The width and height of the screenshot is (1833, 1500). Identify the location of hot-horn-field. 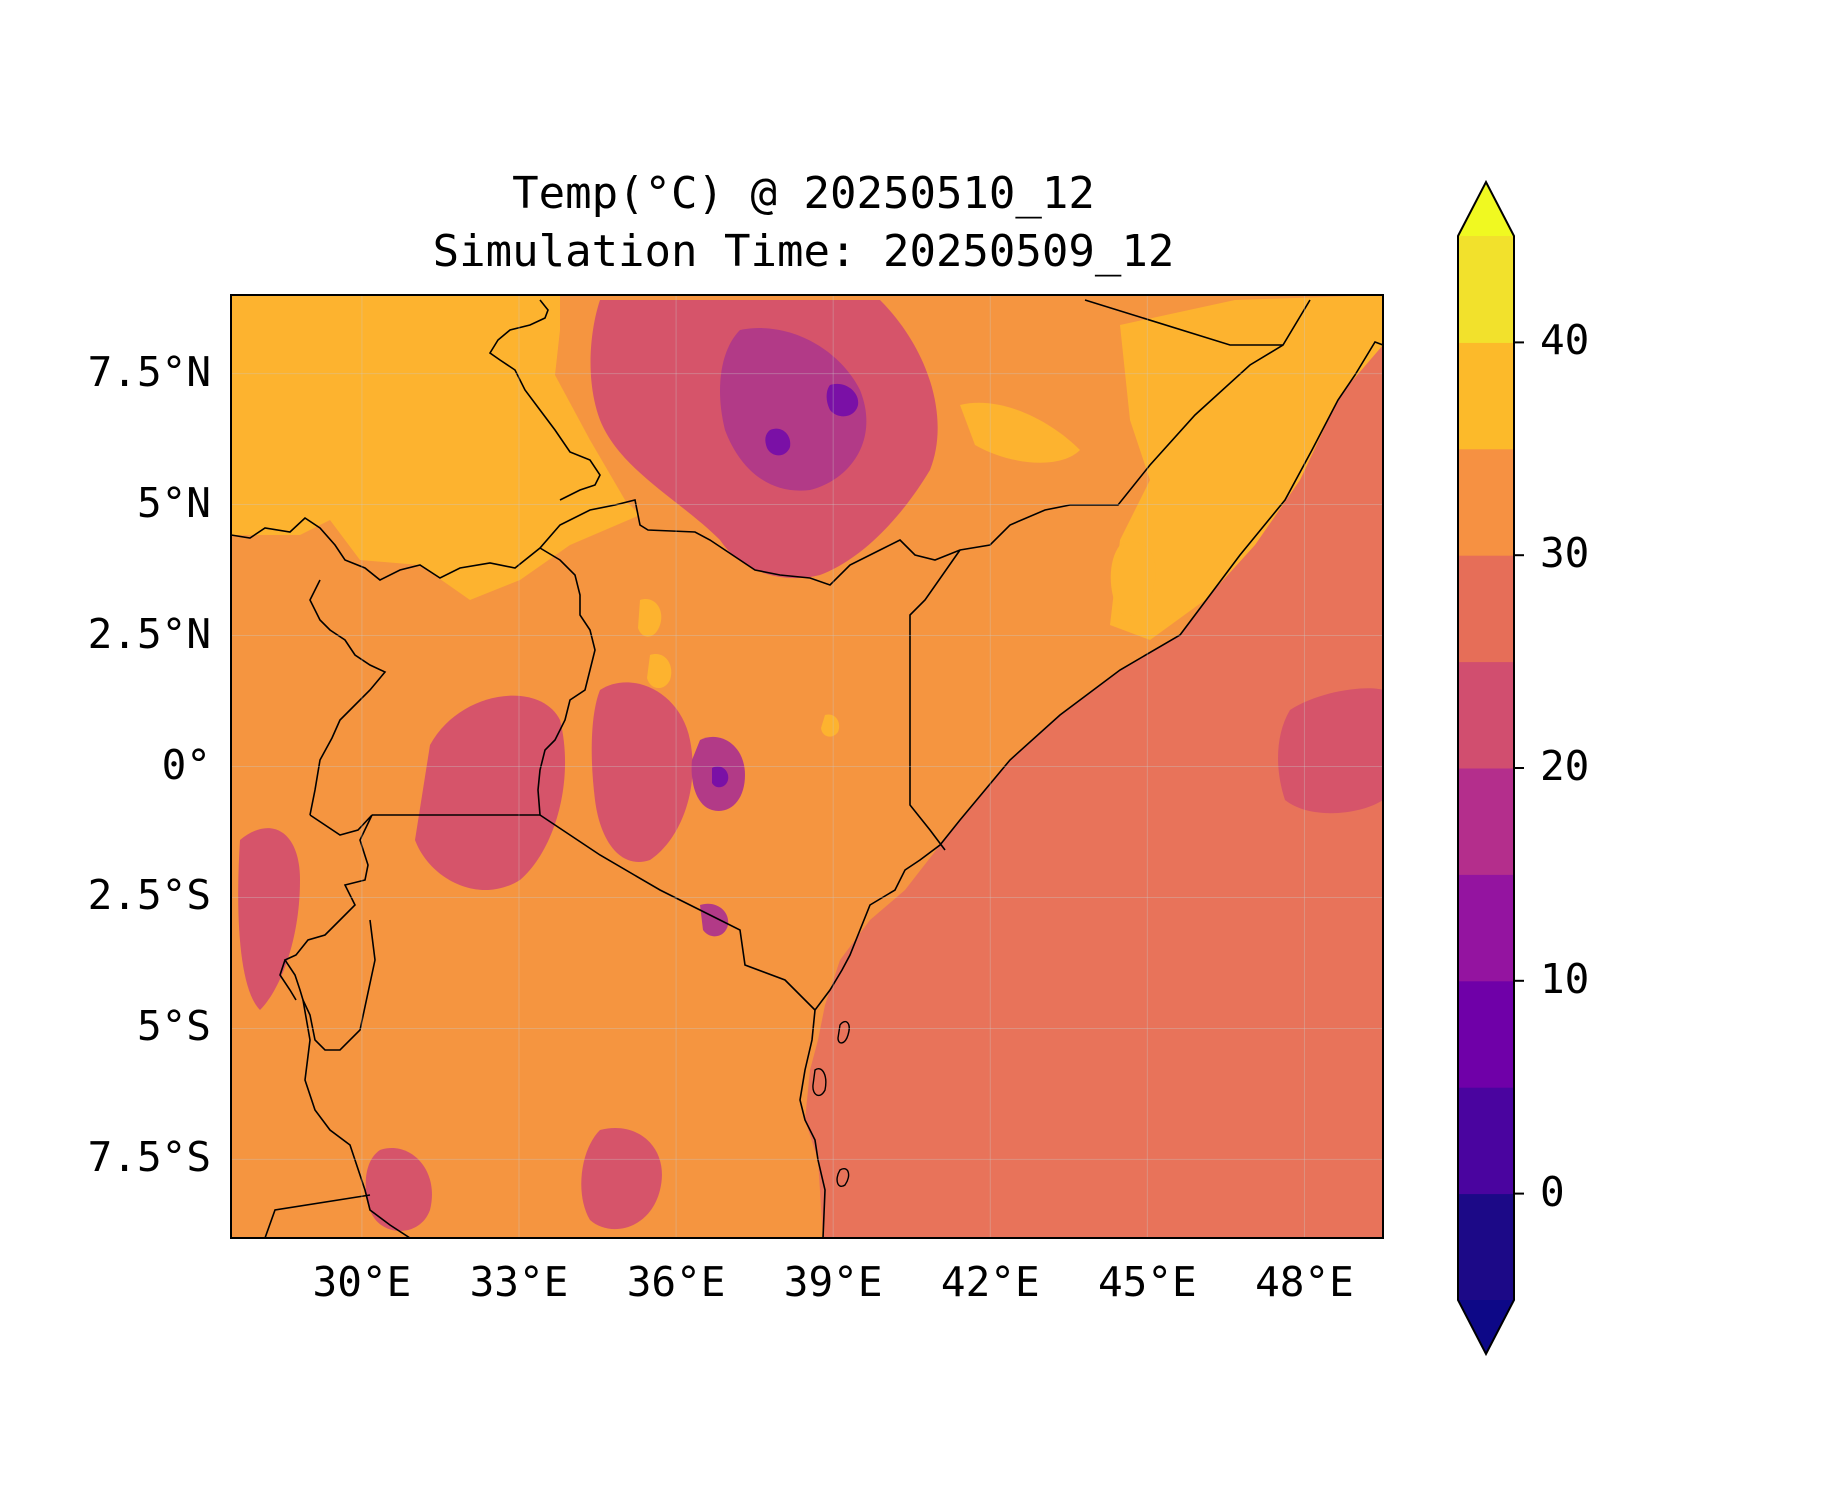
(1246, 467).